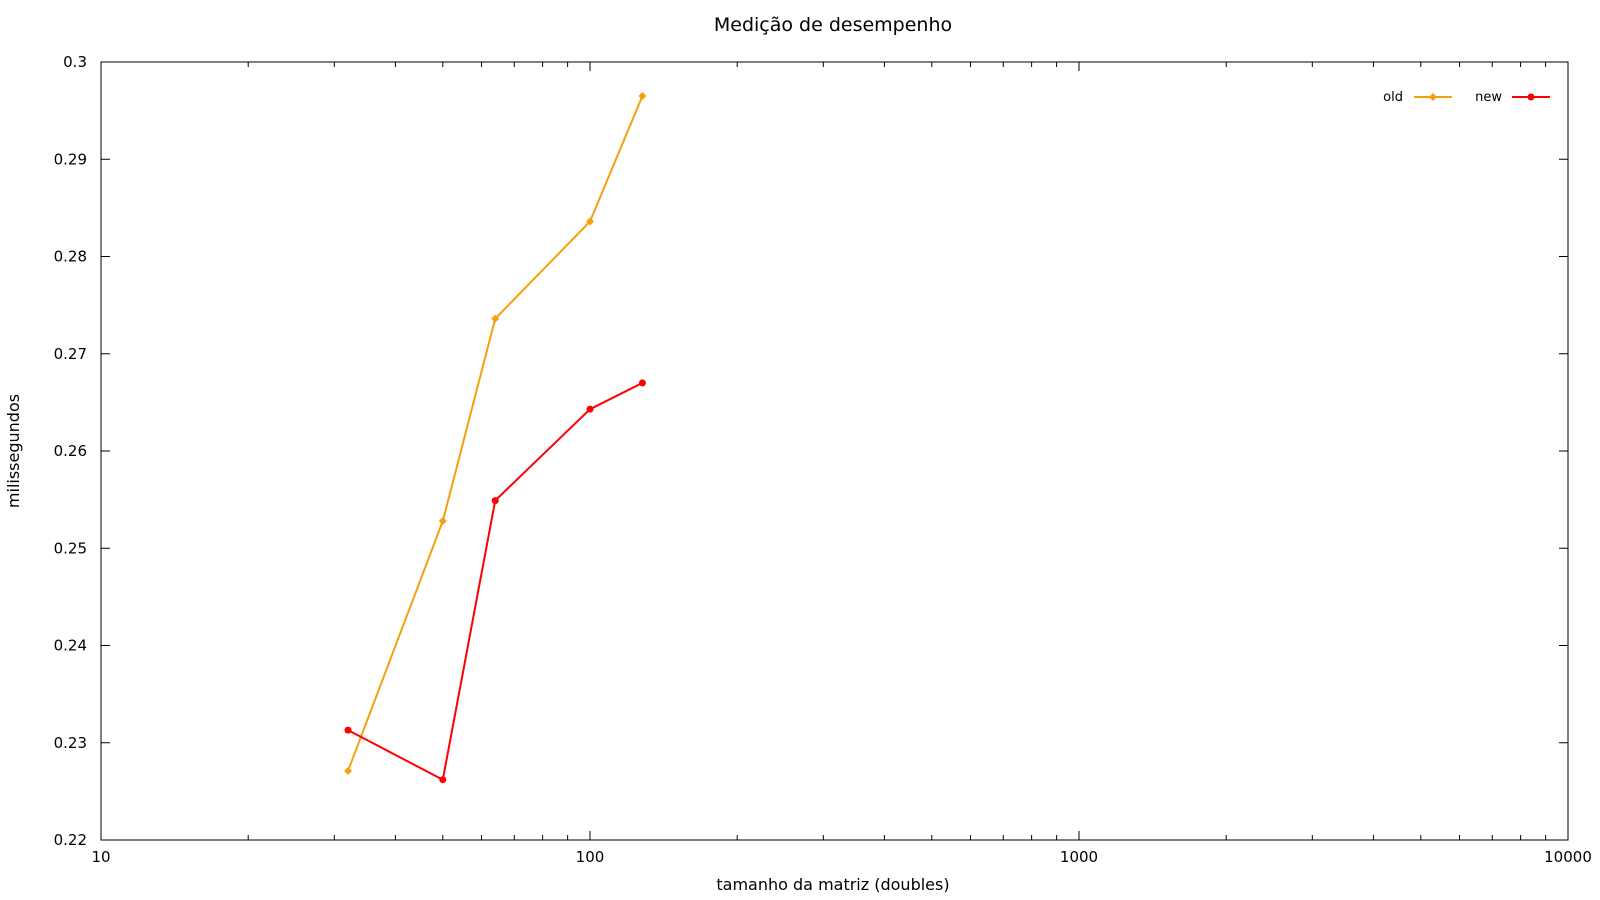 The width and height of the screenshot is (1600, 900). I want to click on series-new, so click(495, 581).